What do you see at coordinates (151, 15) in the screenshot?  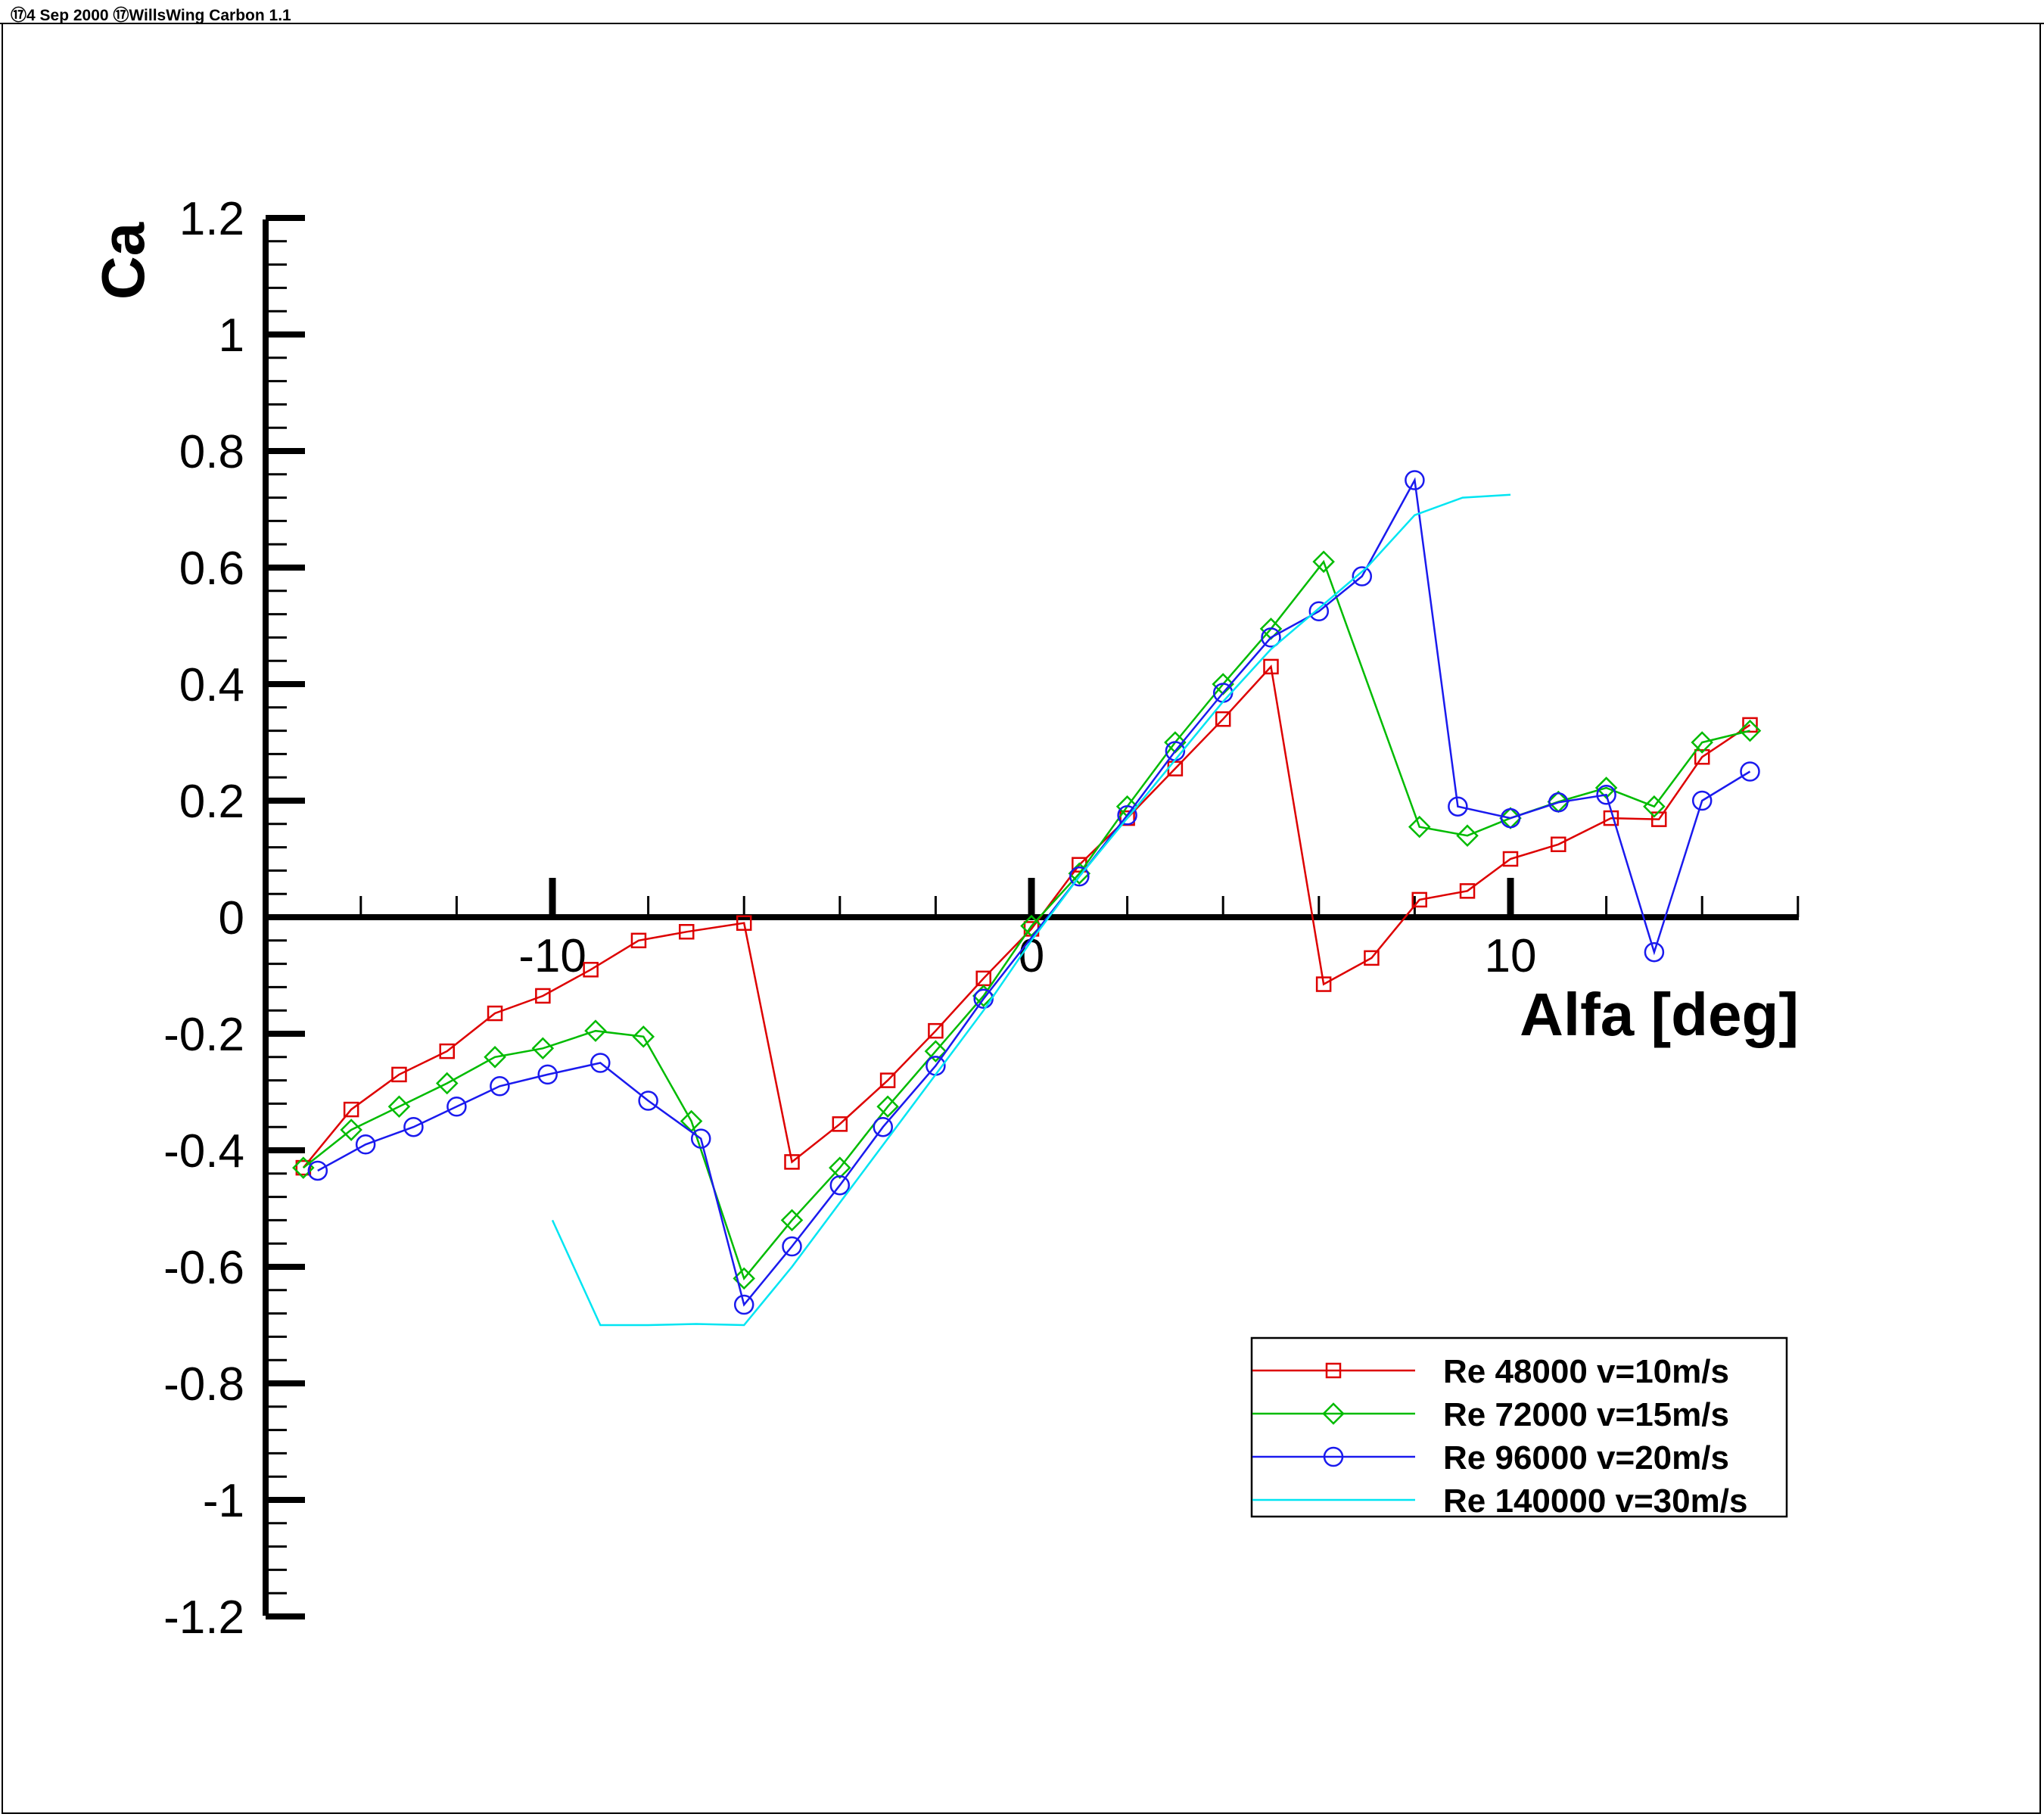 I see `header-text: ⑰4 Sep 2000 ⑰WillsWing Carbon 1.1` at bounding box center [151, 15].